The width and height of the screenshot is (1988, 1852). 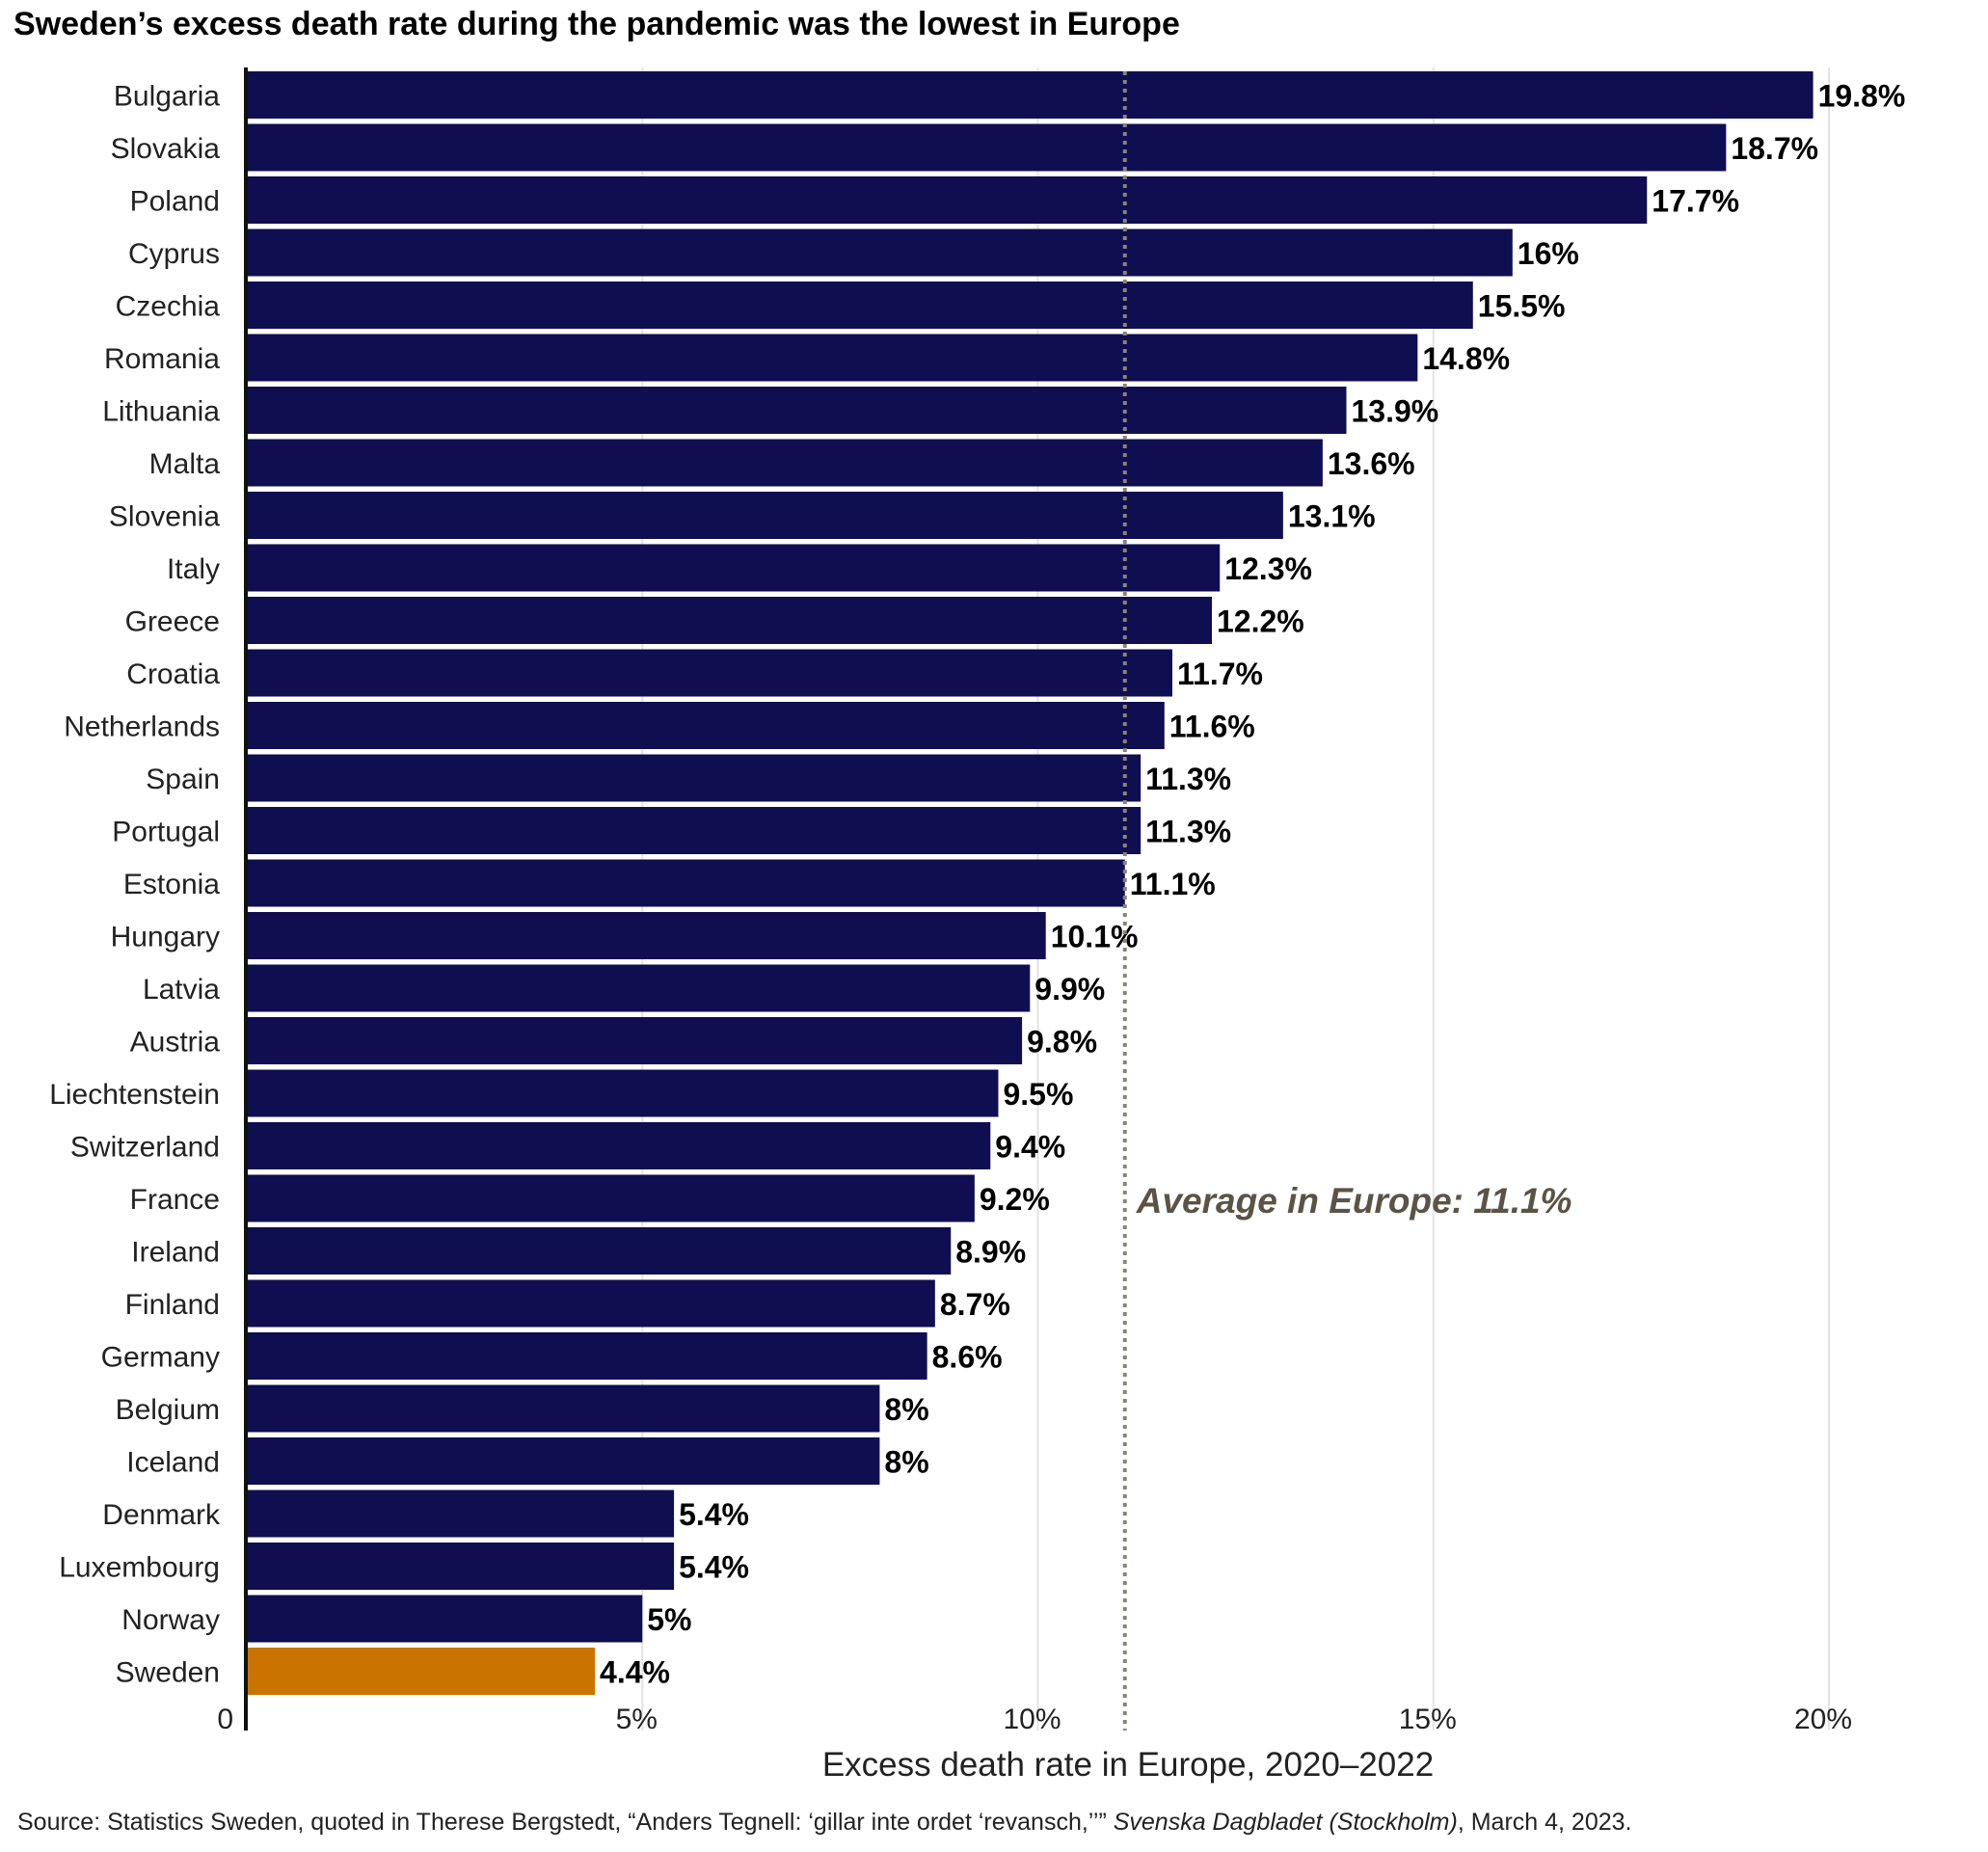 I want to click on category-label: Hungary, so click(x=166, y=937).